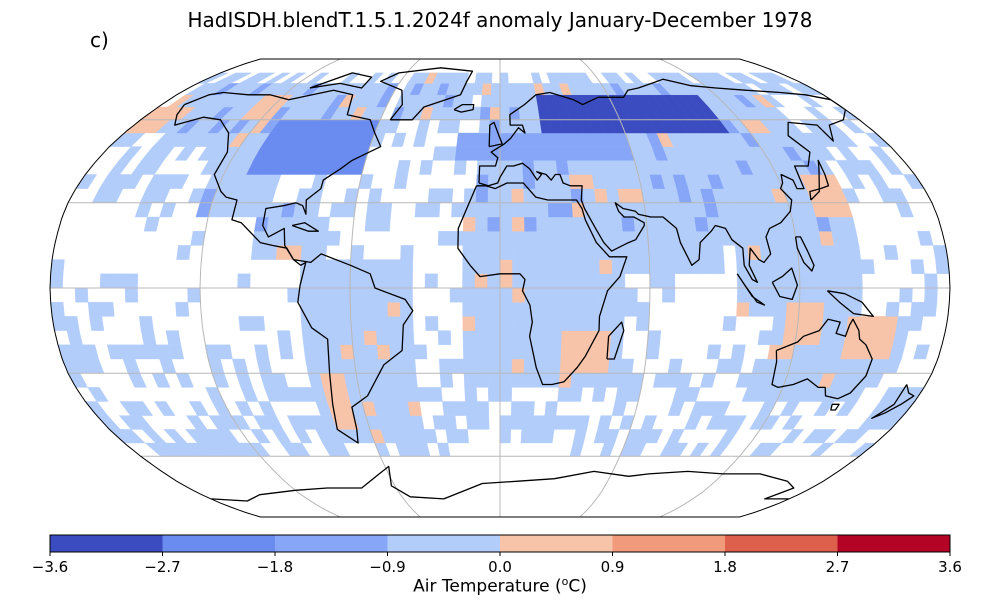  What do you see at coordinates (50, 567) in the screenshot?
I see `colorbar-tick-label: −3.6` at bounding box center [50, 567].